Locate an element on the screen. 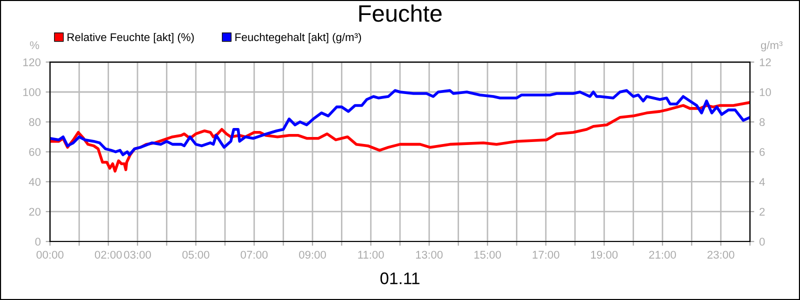  legend-label: Relative Feuchte [akt] (%) is located at coordinates (131, 38).